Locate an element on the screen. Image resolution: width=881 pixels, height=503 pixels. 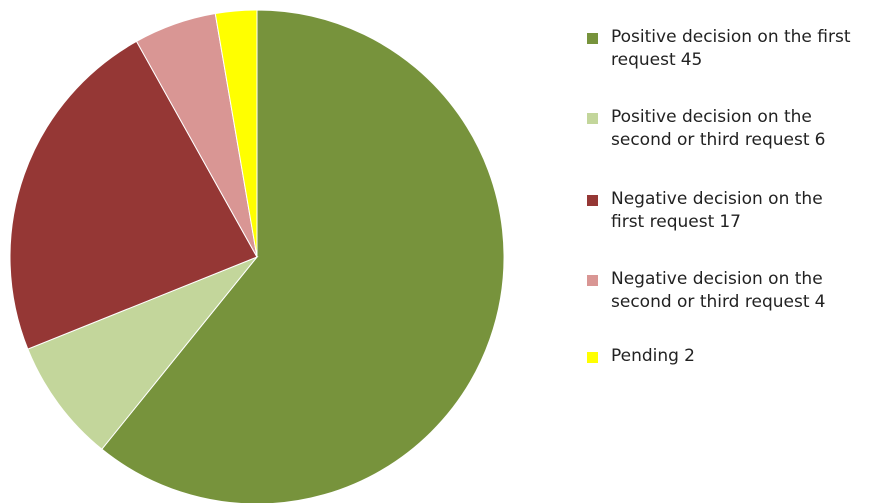
legend-item: Positive decision on the first request 45 is located at coordinates (722, 49).